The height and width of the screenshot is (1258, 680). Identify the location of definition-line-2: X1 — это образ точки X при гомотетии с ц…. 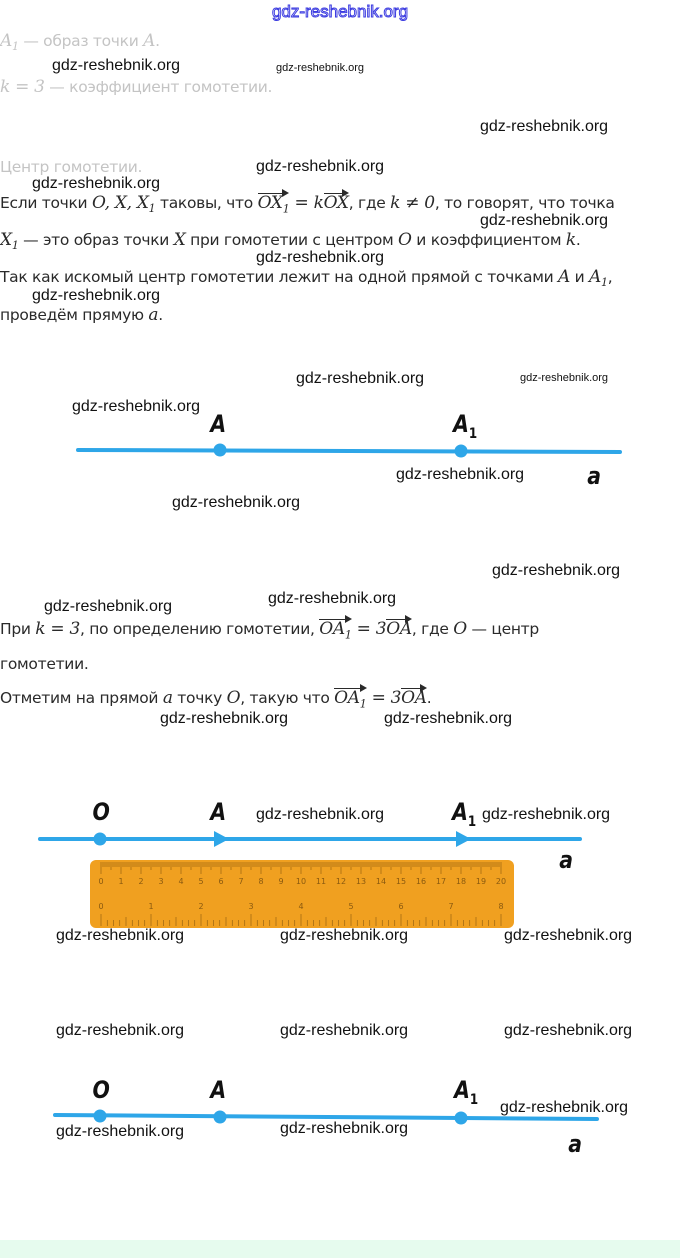
(290, 241).